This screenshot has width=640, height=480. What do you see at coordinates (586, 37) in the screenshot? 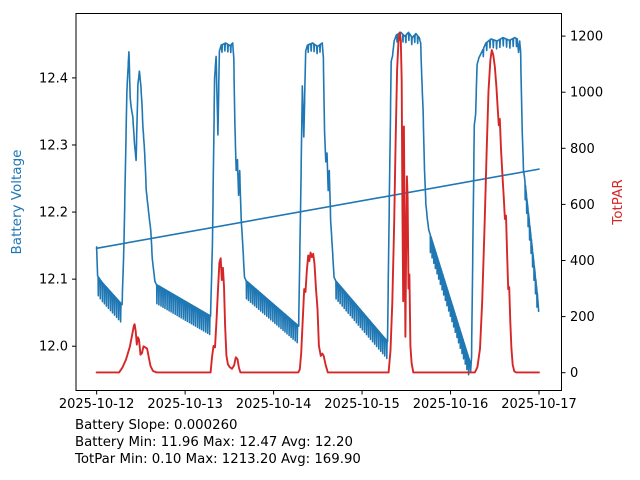
I see `right-tick-label: 1200` at bounding box center [586, 37].